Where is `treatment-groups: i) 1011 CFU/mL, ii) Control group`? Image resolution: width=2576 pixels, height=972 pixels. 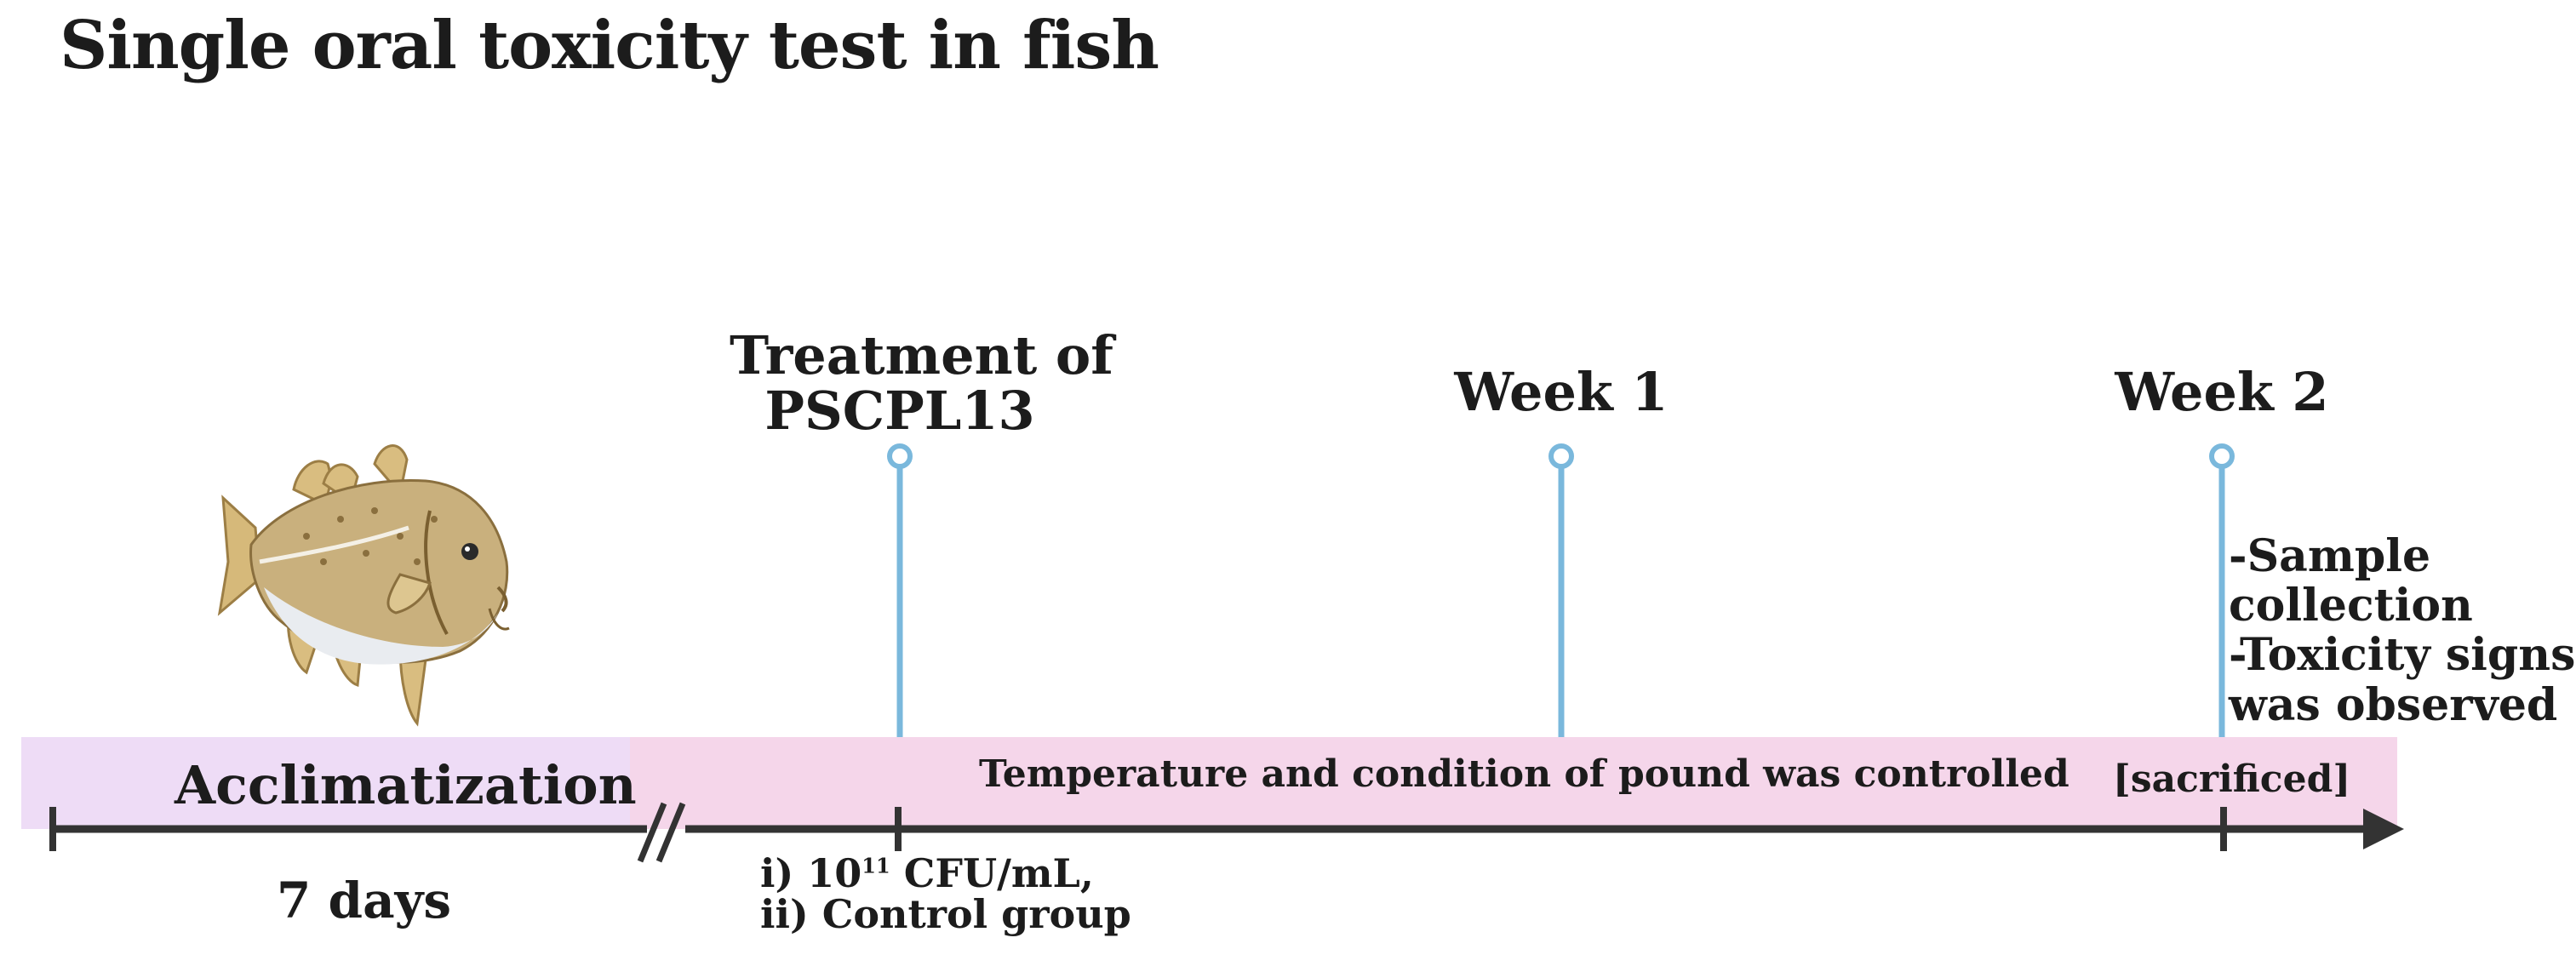
treatment-groups: i) 1011 CFU/mL, ii) Control group is located at coordinates (946, 894).